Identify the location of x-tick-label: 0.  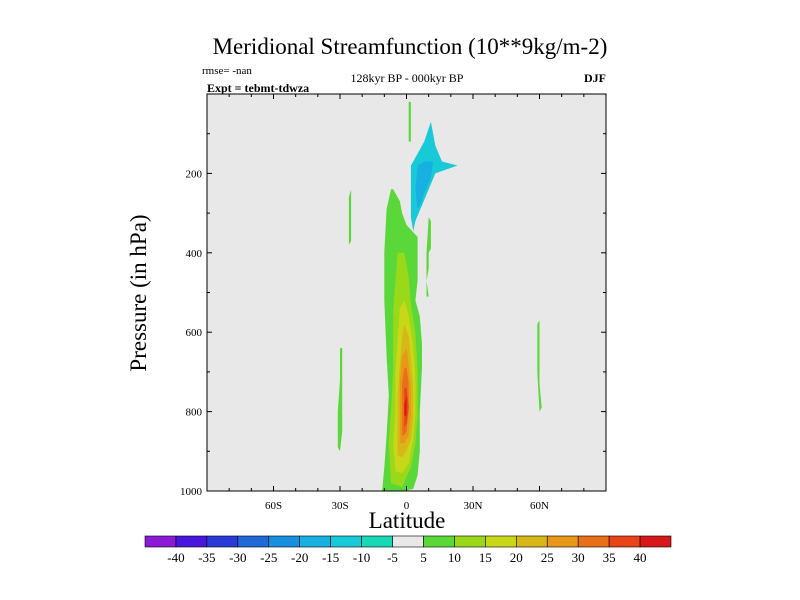
(407, 506).